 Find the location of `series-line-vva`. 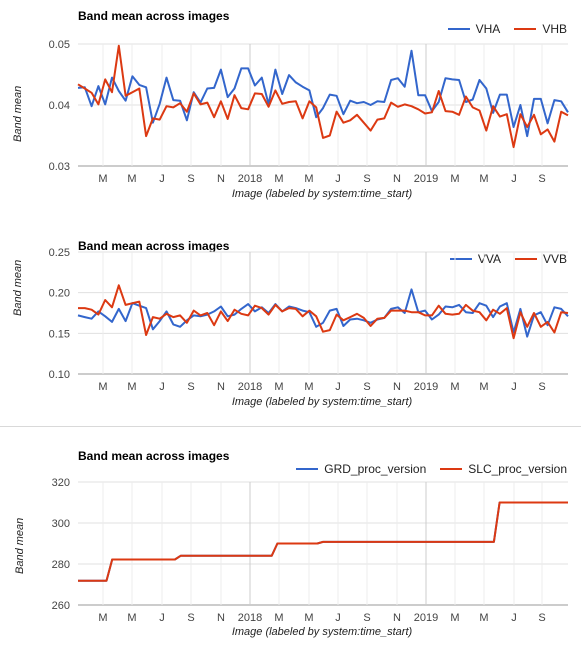

series-line-vva is located at coordinates (323, 313).